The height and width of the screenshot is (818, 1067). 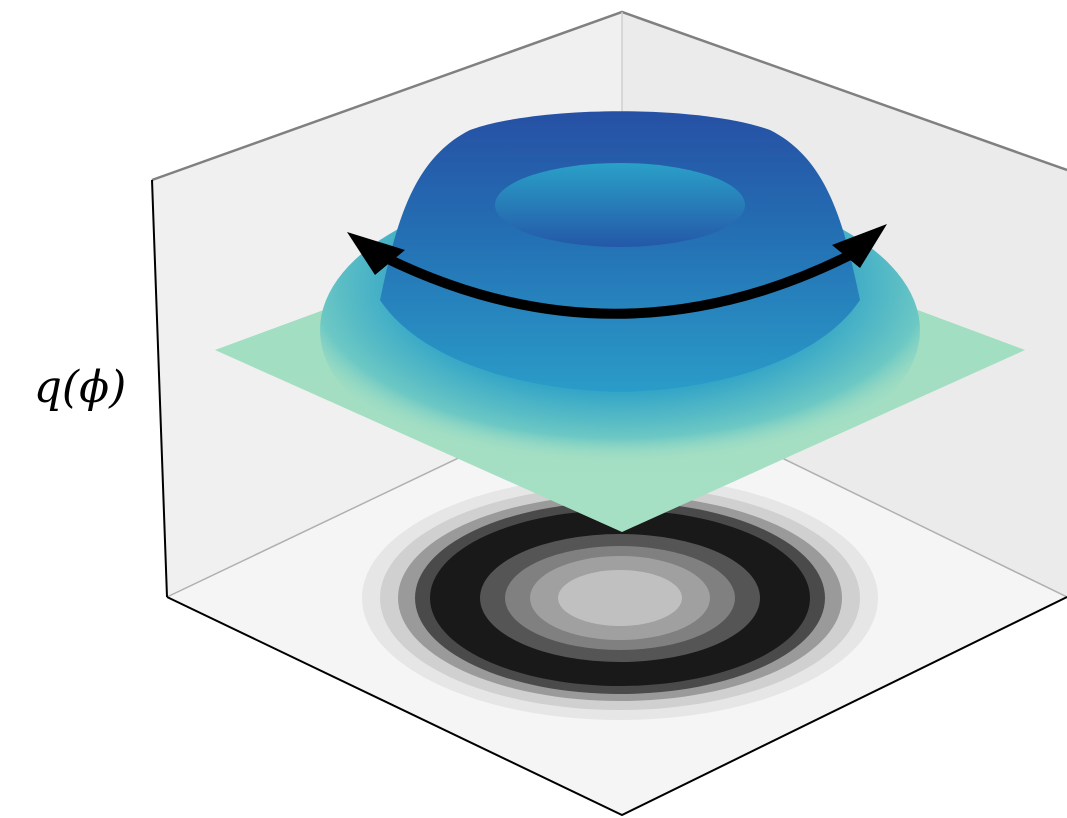 I want to click on axis-line, so click(x=159, y=388).